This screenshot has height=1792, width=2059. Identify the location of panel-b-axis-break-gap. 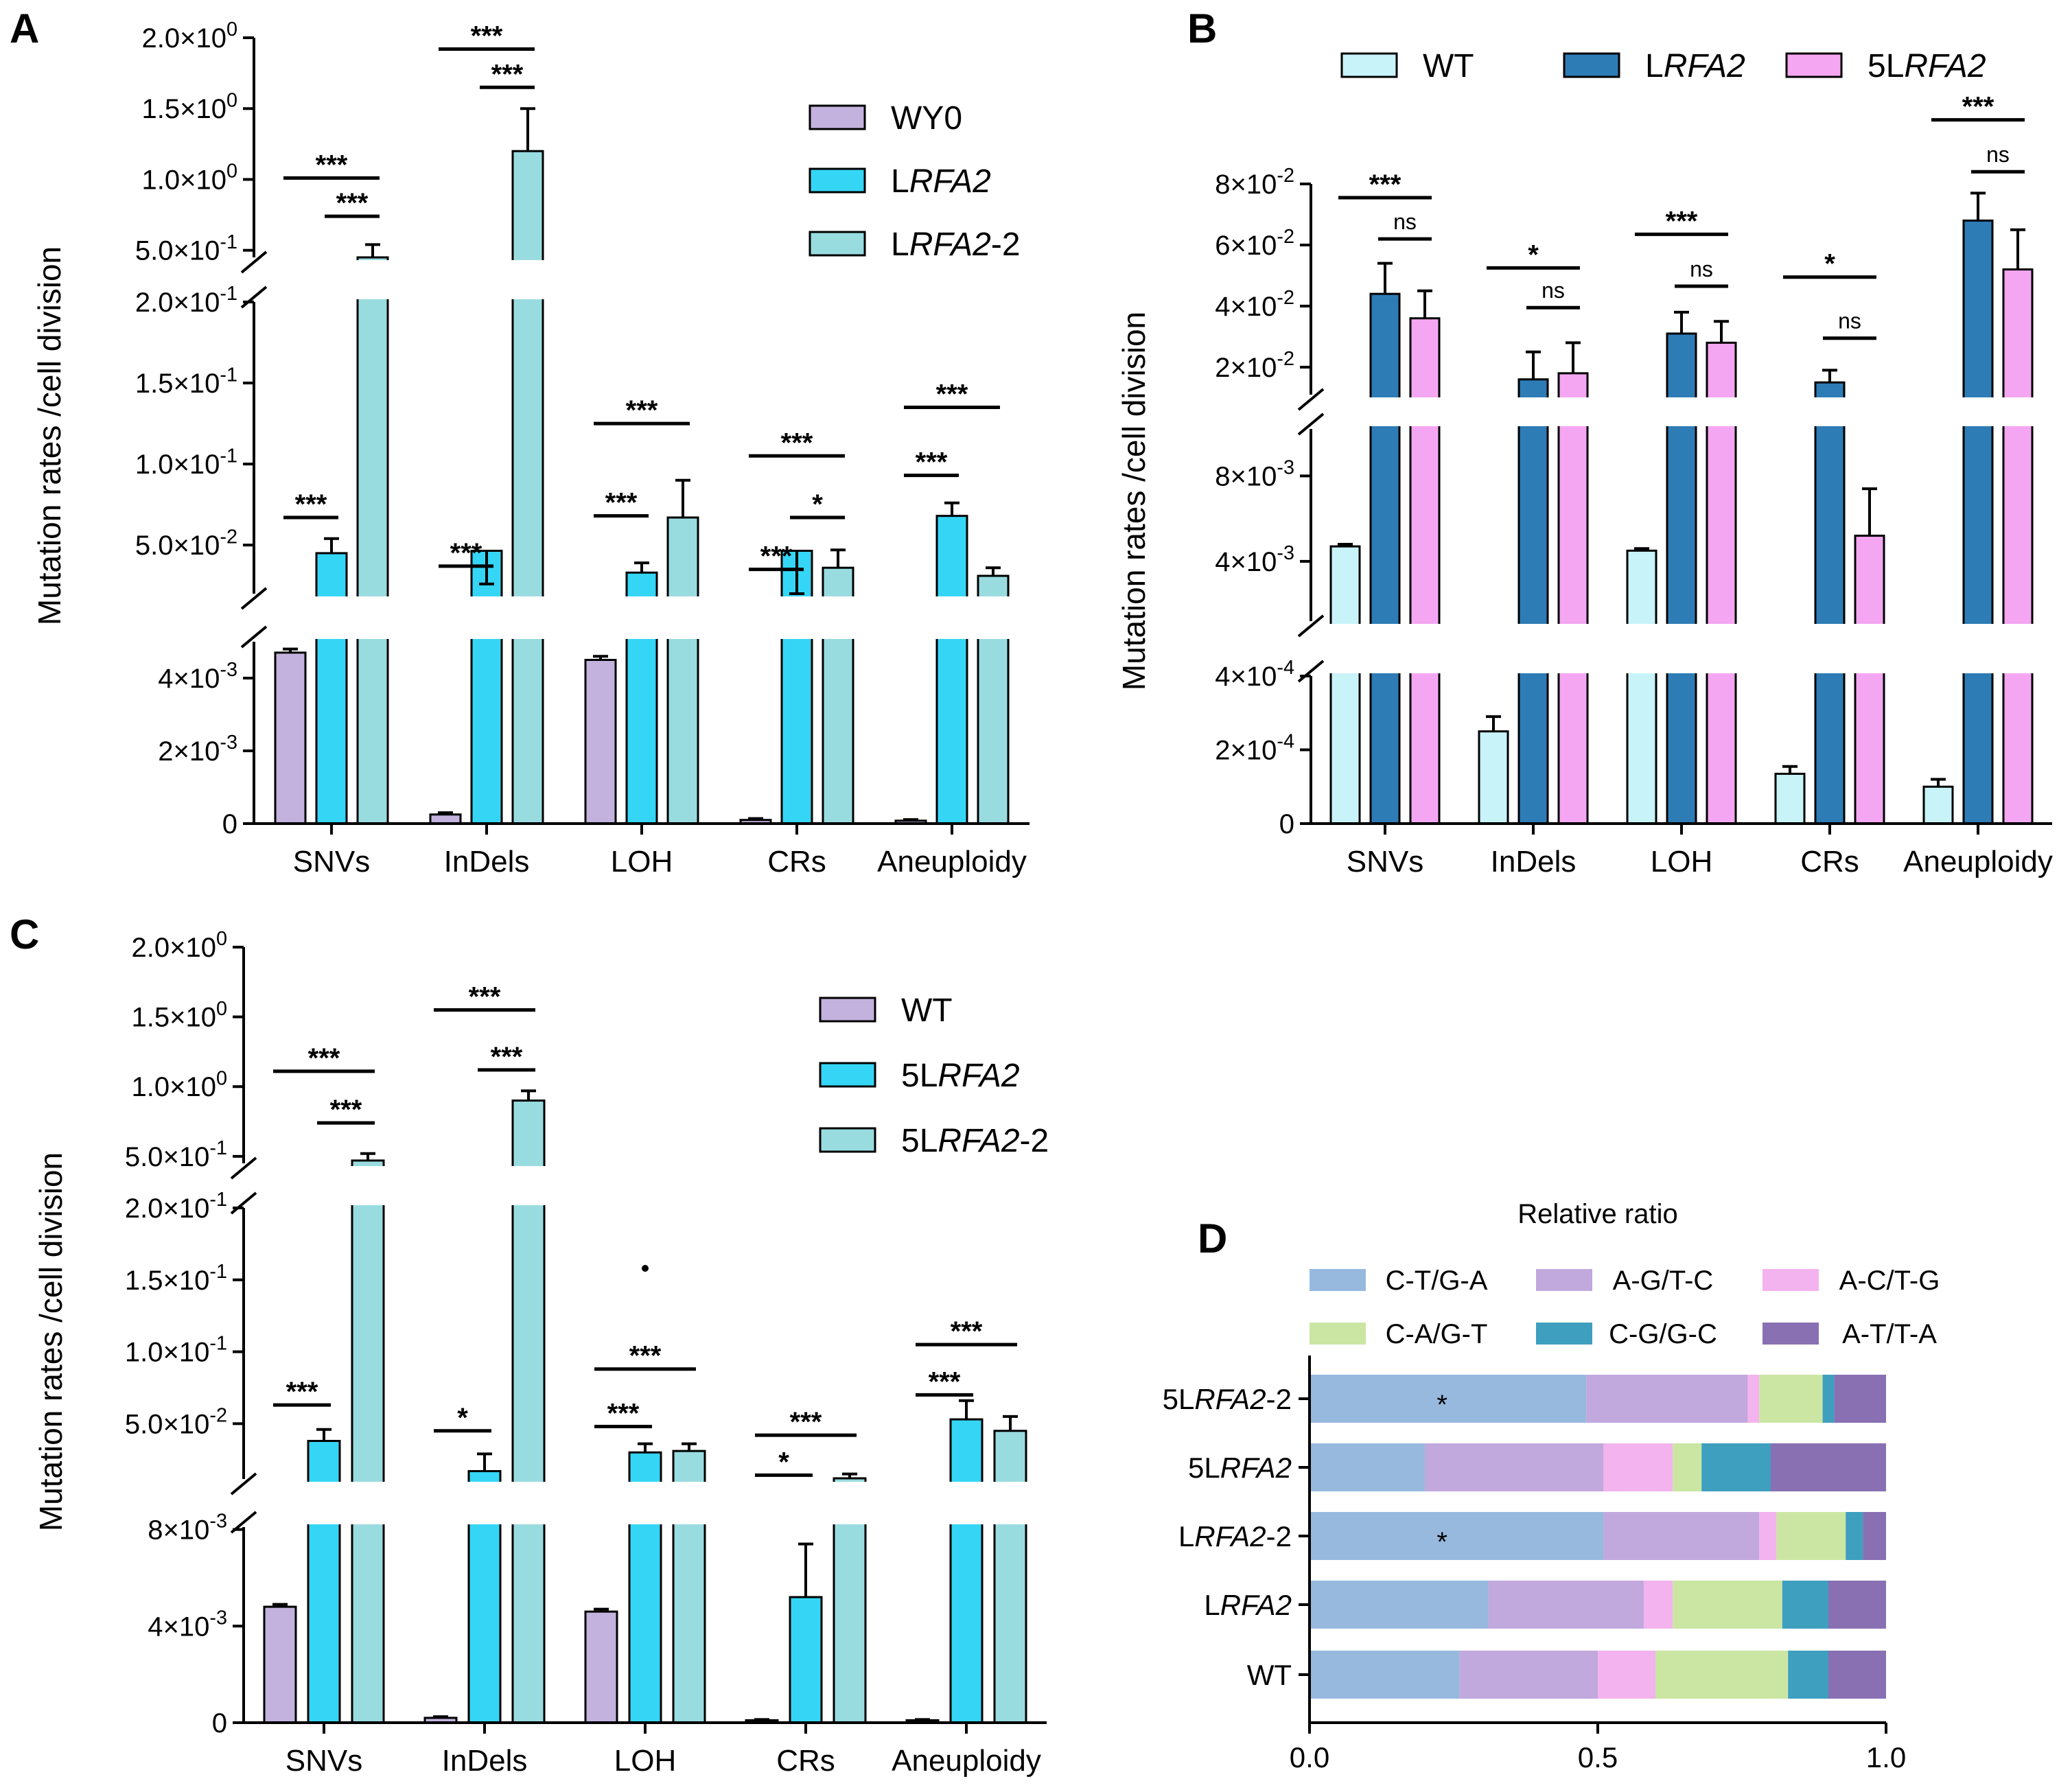
(1671, 411).